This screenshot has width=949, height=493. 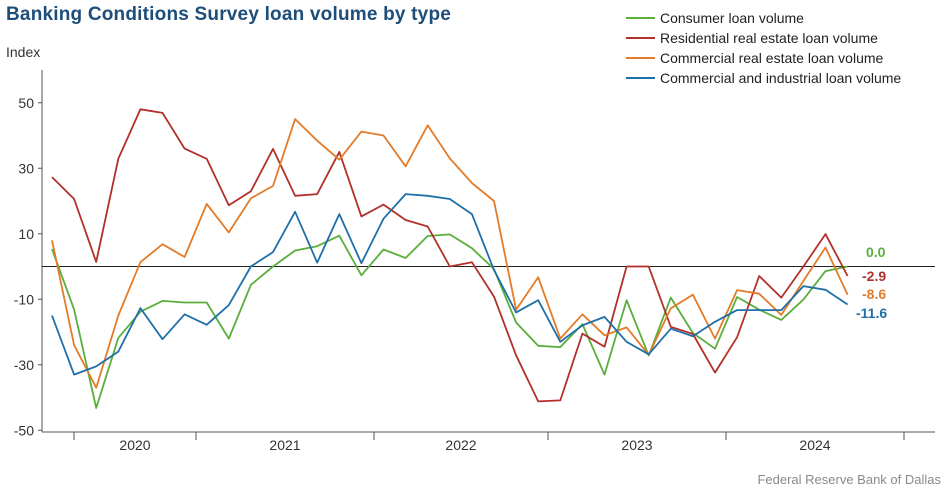 What do you see at coordinates (23, 52) in the screenshot?
I see `y-axis-label: Index` at bounding box center [23, 52].